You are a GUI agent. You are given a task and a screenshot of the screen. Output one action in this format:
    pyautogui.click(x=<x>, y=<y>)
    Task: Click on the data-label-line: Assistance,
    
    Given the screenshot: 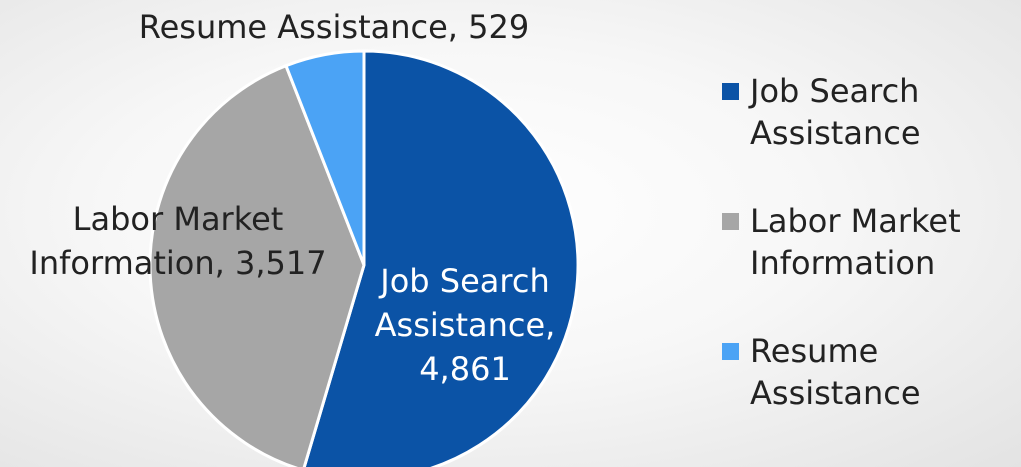 What is the action you would take?
    pyautogui.click(x=465, y=325)
    